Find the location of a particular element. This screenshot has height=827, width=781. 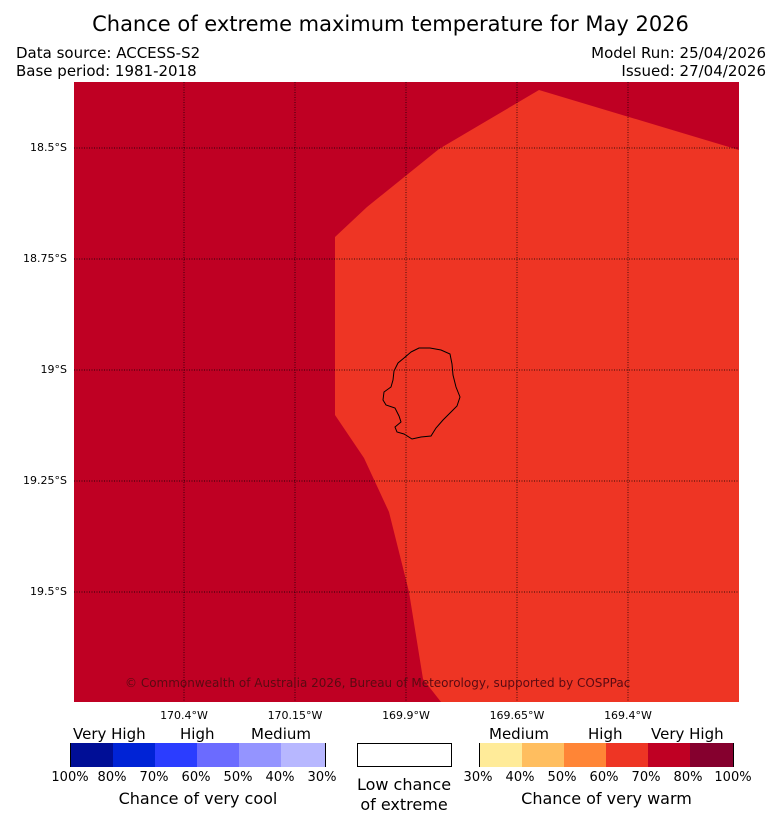

cool-percent: 30% is located at coordinates (322, 777).